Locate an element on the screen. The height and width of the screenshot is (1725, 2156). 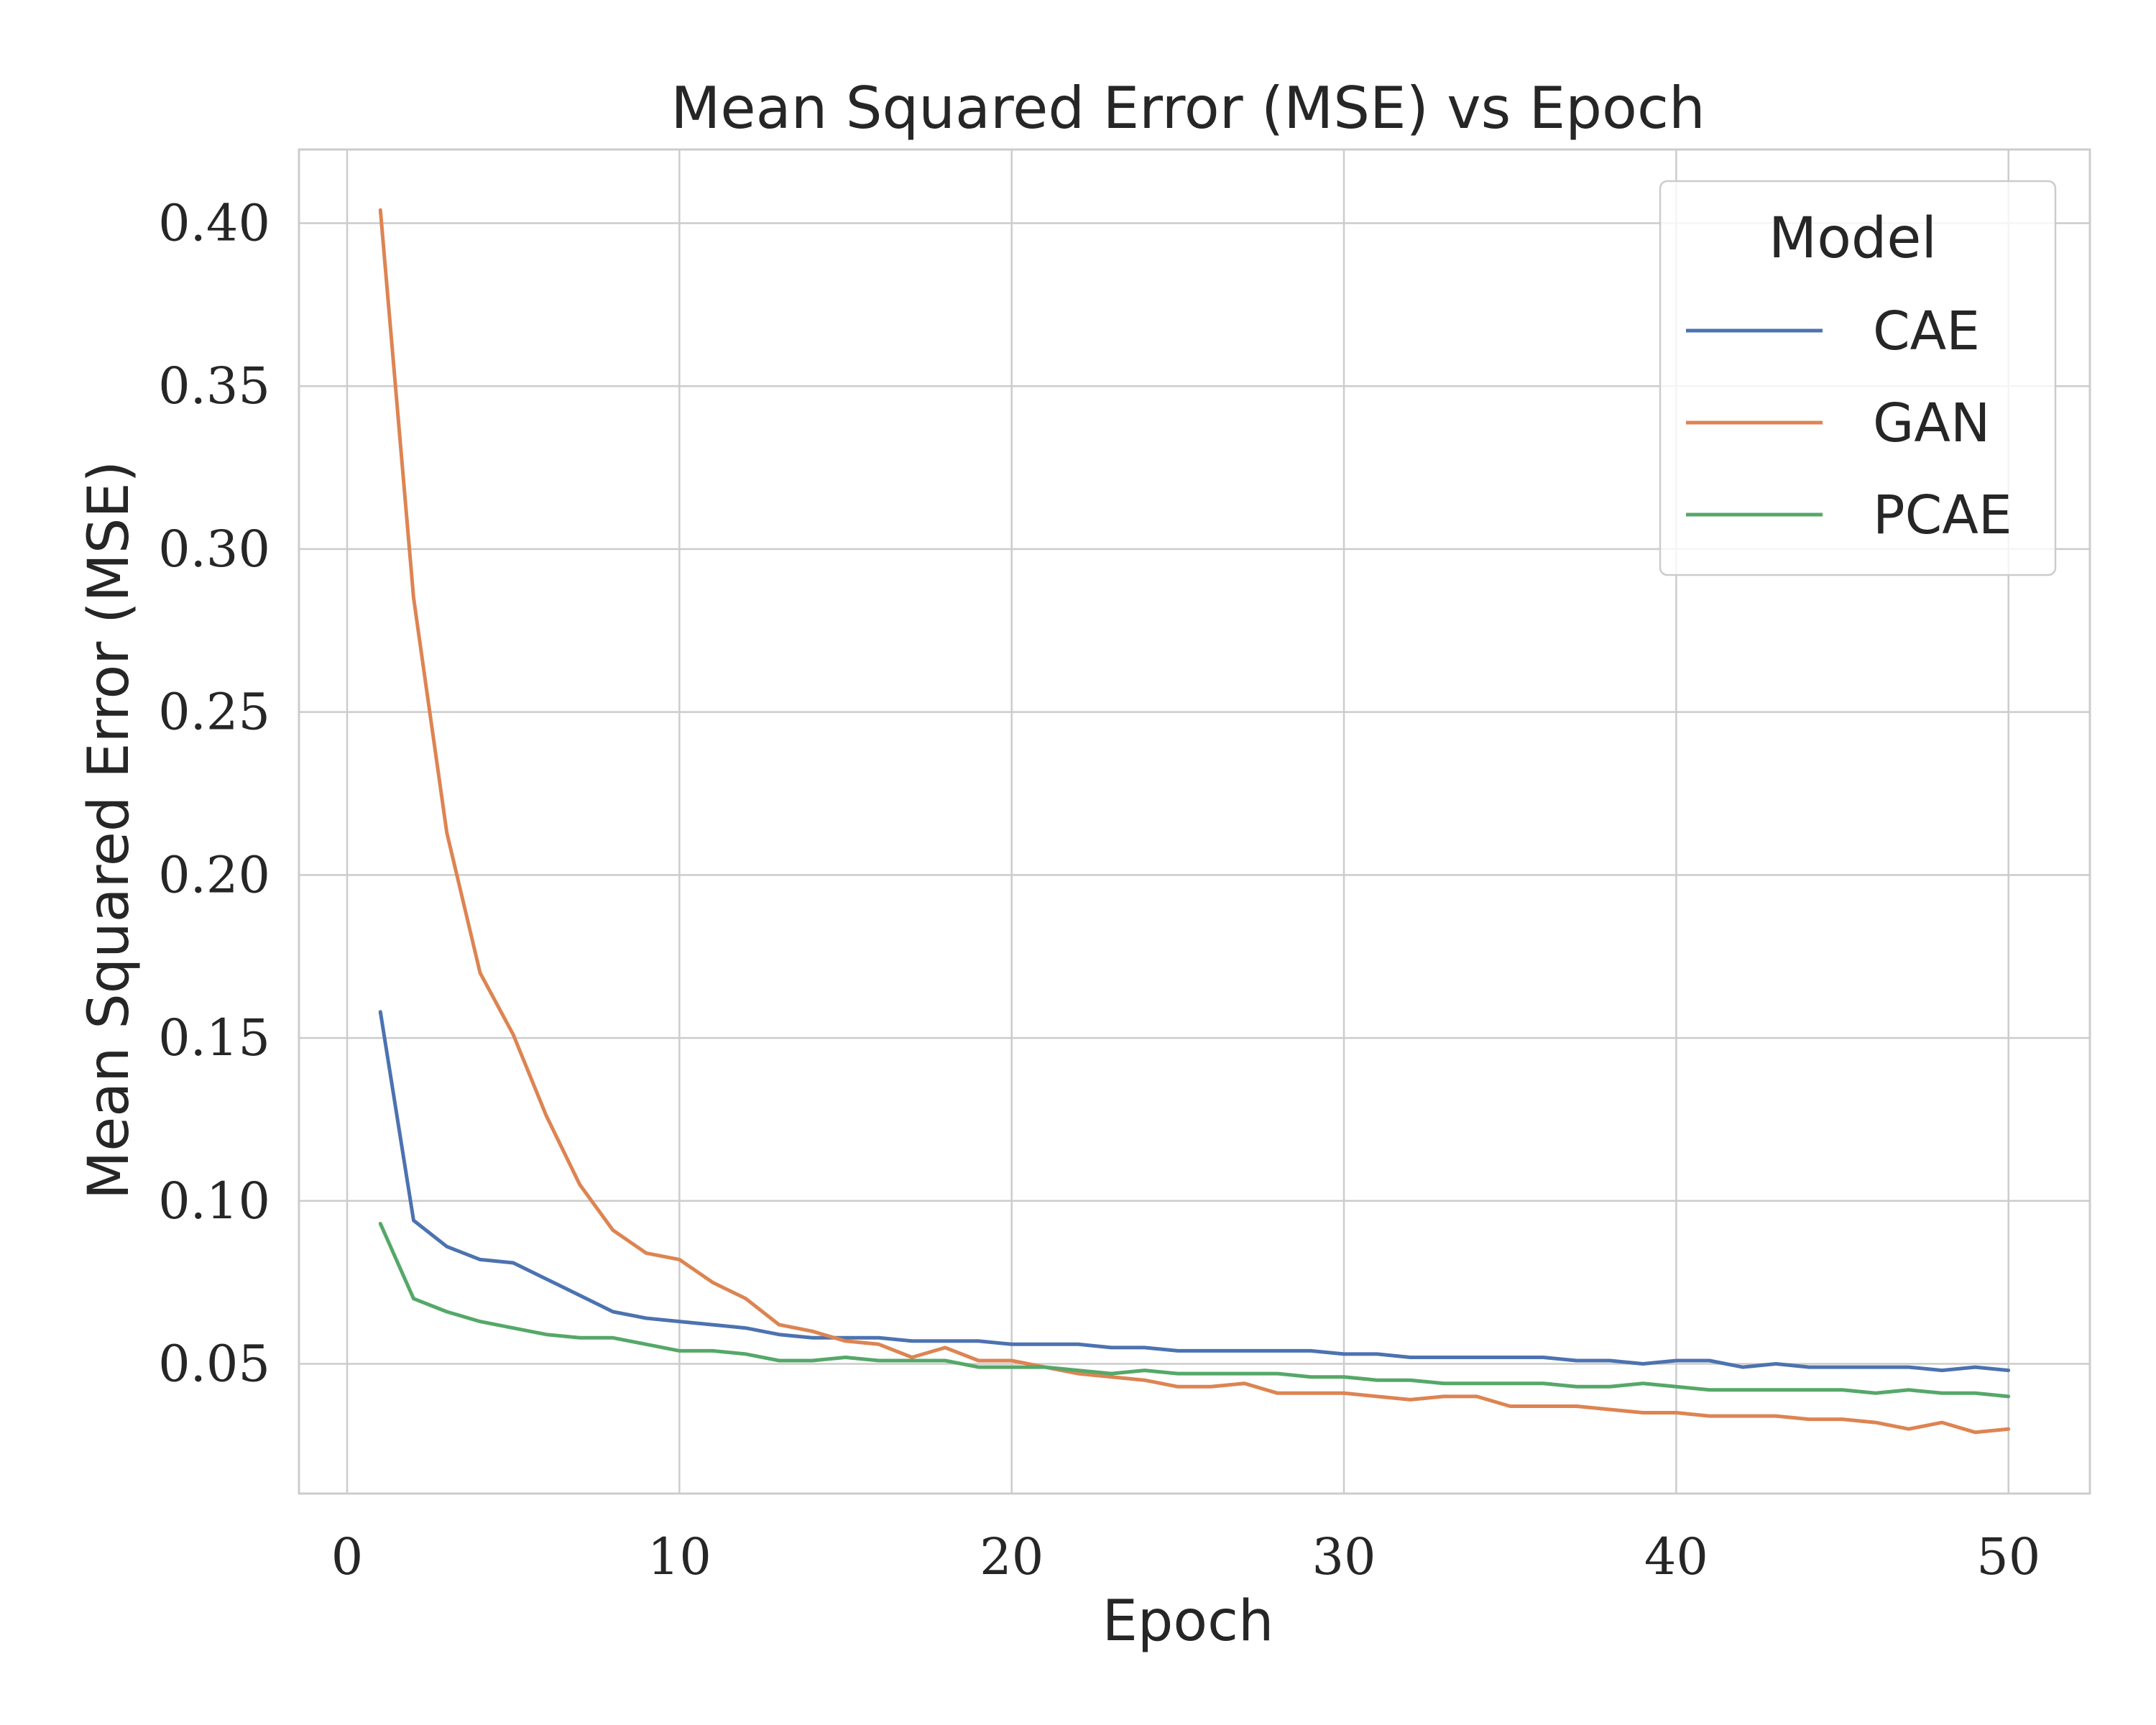
legend-label-pcae: PCAE is located at coordinates (1943, 515).